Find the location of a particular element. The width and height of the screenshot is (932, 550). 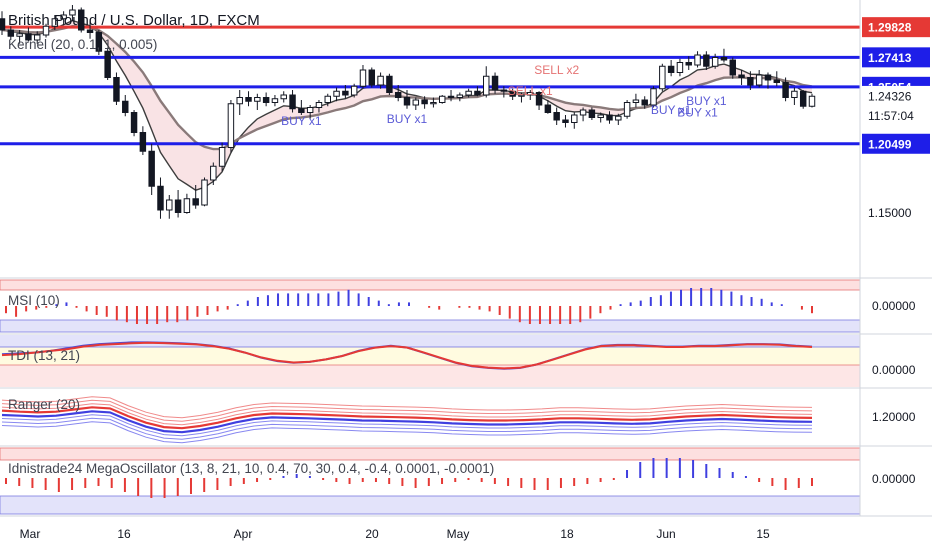

ranger-indicator-label: Ranger (20) is located at coordinates (44, 404).